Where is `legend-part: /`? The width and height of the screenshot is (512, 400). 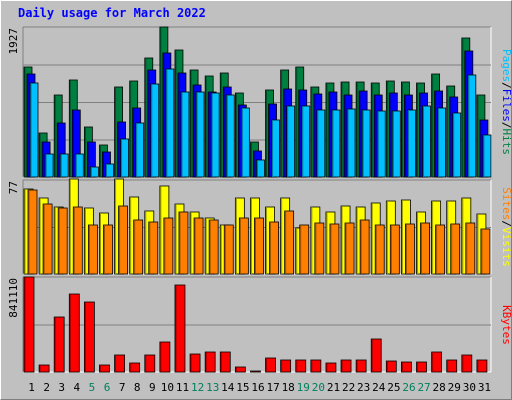
legend-part: / is located at coordinates (506, 85).